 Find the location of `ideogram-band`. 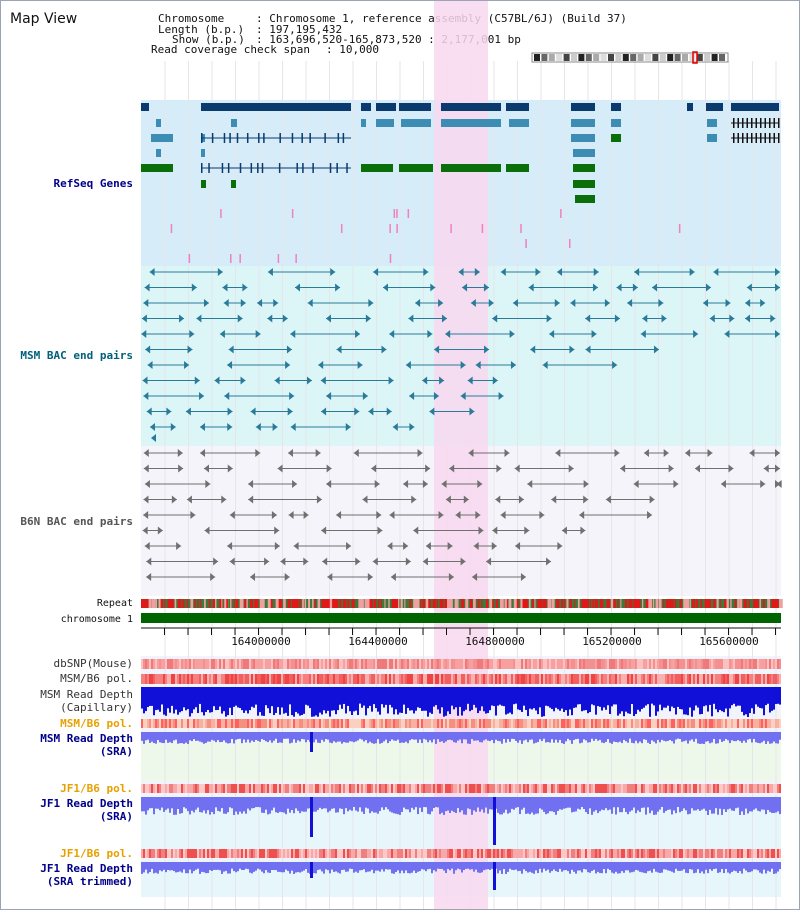

ideogram-band is located at coordinates (714, 57).